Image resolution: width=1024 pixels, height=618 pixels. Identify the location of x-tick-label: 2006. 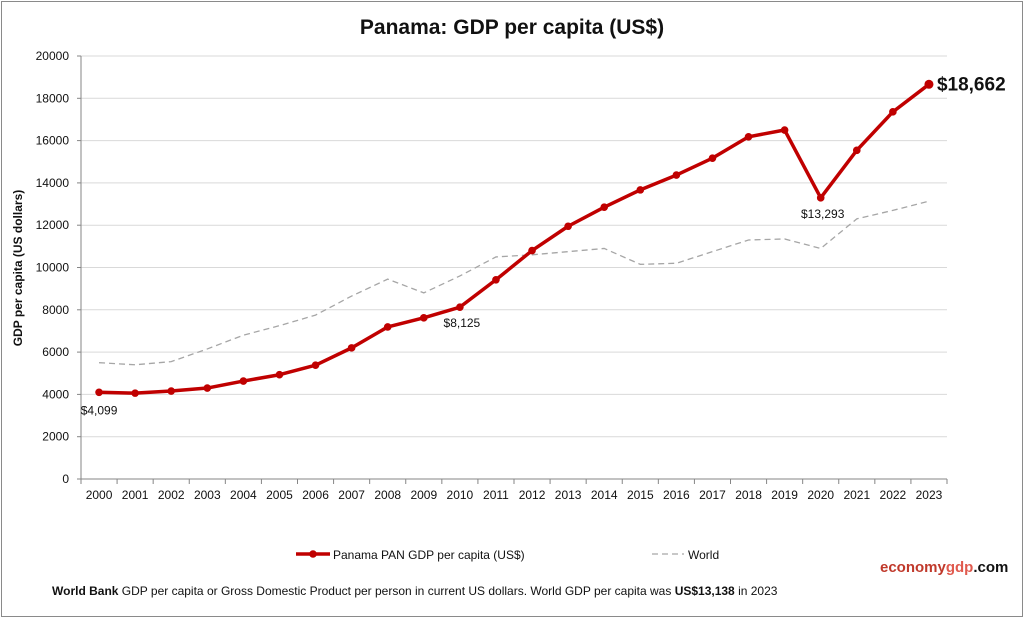
(315, 495).